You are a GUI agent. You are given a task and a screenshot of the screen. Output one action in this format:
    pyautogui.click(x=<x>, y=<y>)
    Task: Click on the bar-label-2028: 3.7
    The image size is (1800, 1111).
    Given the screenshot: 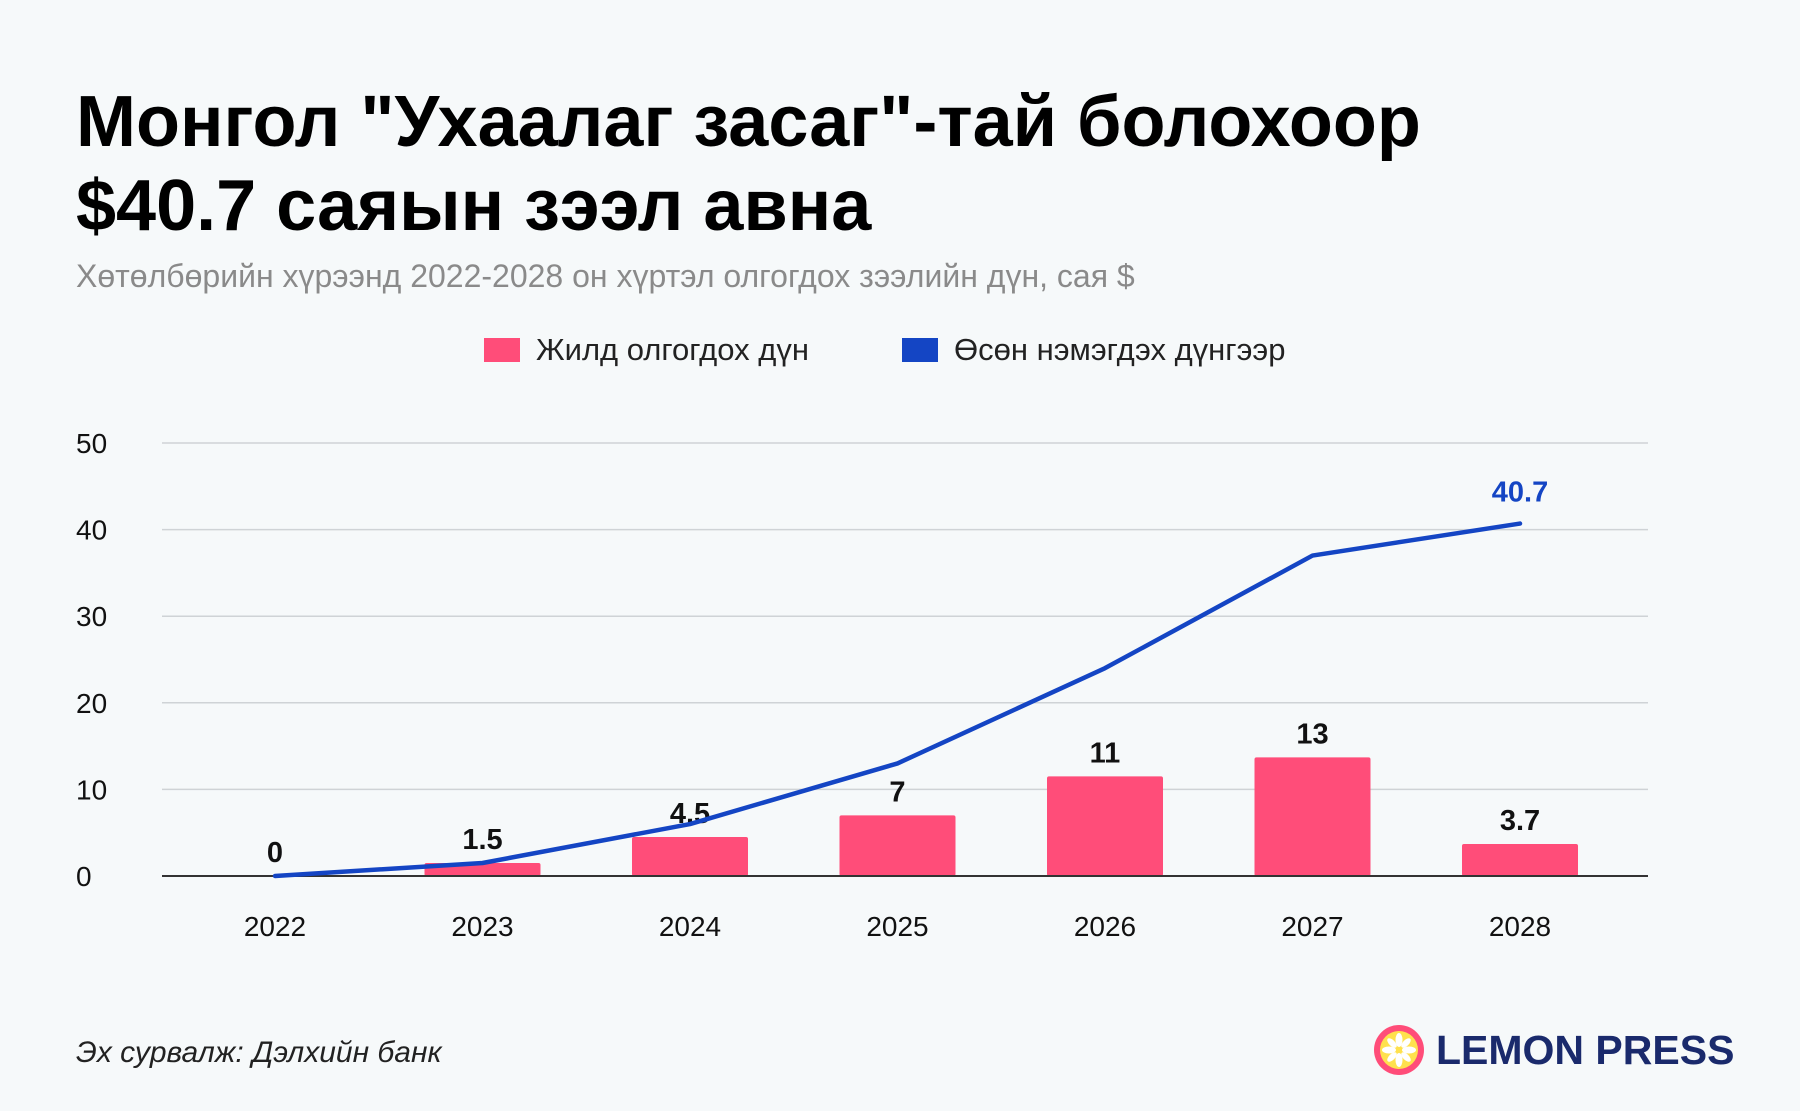 What is the action you would take?
    pyautogui.click(x=1520, y=821)
    